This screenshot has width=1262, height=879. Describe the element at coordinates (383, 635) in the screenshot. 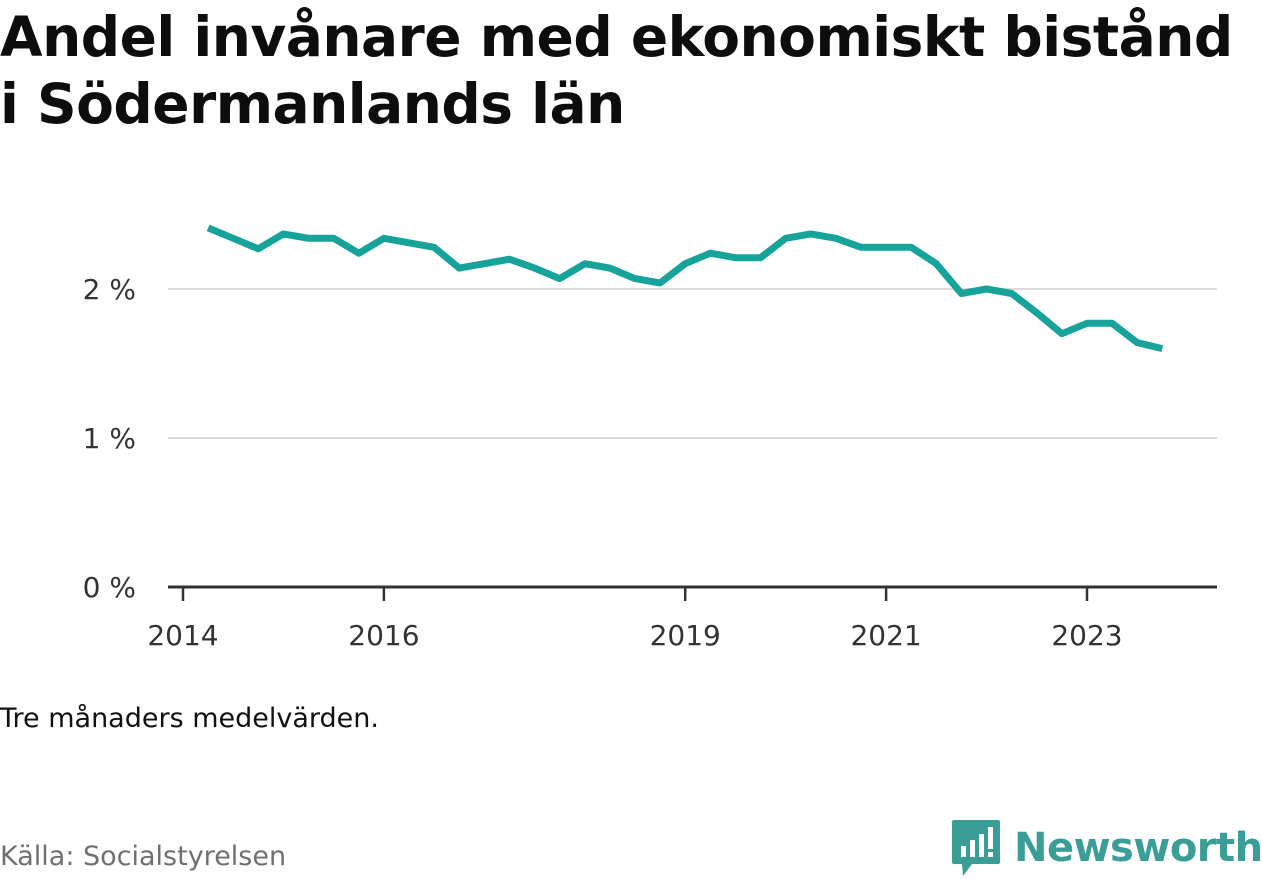

I see `x-tick-label: 2016` at that location.